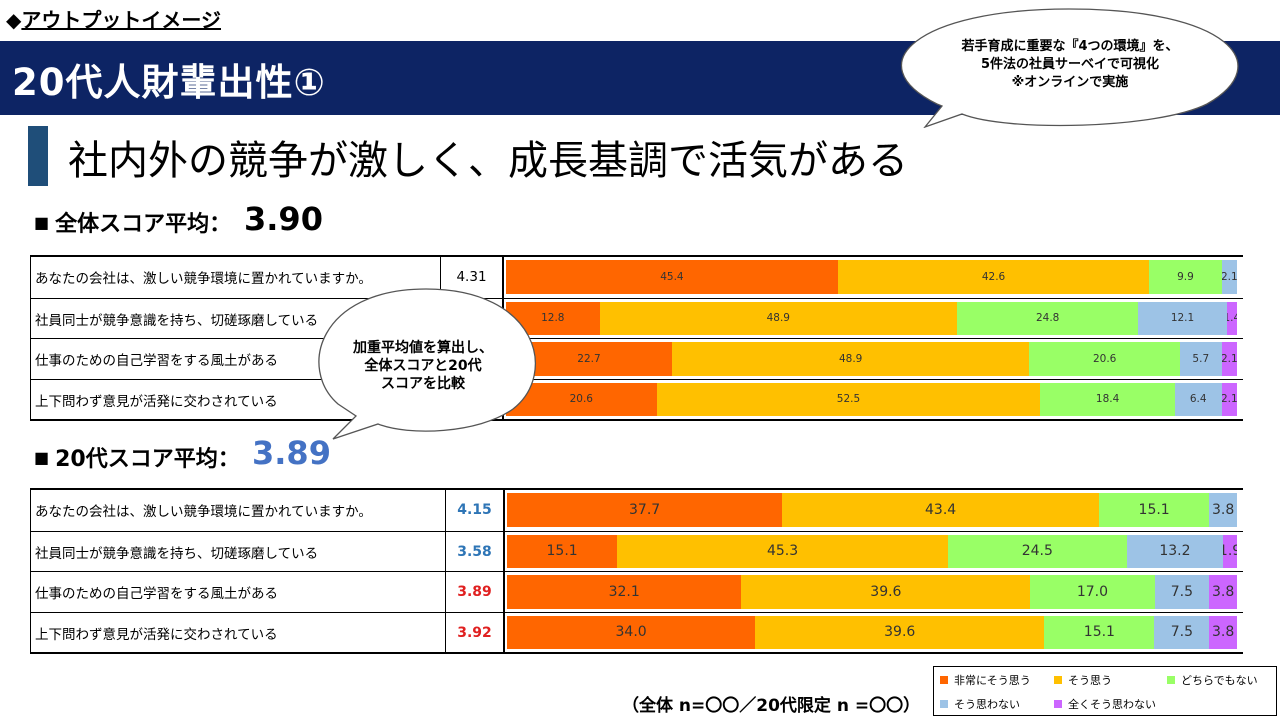 The width and height of the screenshot is (1280, 720). What do you see at coordinates (1037, 551) in the screenshot?
I see `bar-segment-neutral: 24.5` at bounding box center [1037, 551].